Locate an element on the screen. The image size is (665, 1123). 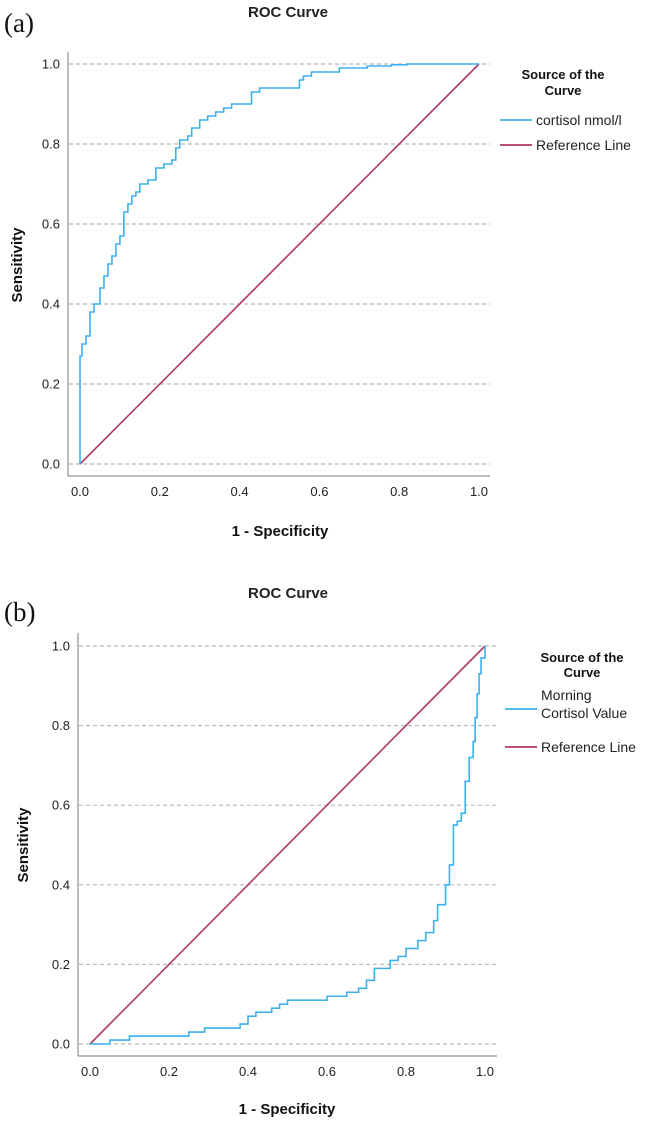
legend-label: cortisol nmol/l is located at coordinates (579, 120).